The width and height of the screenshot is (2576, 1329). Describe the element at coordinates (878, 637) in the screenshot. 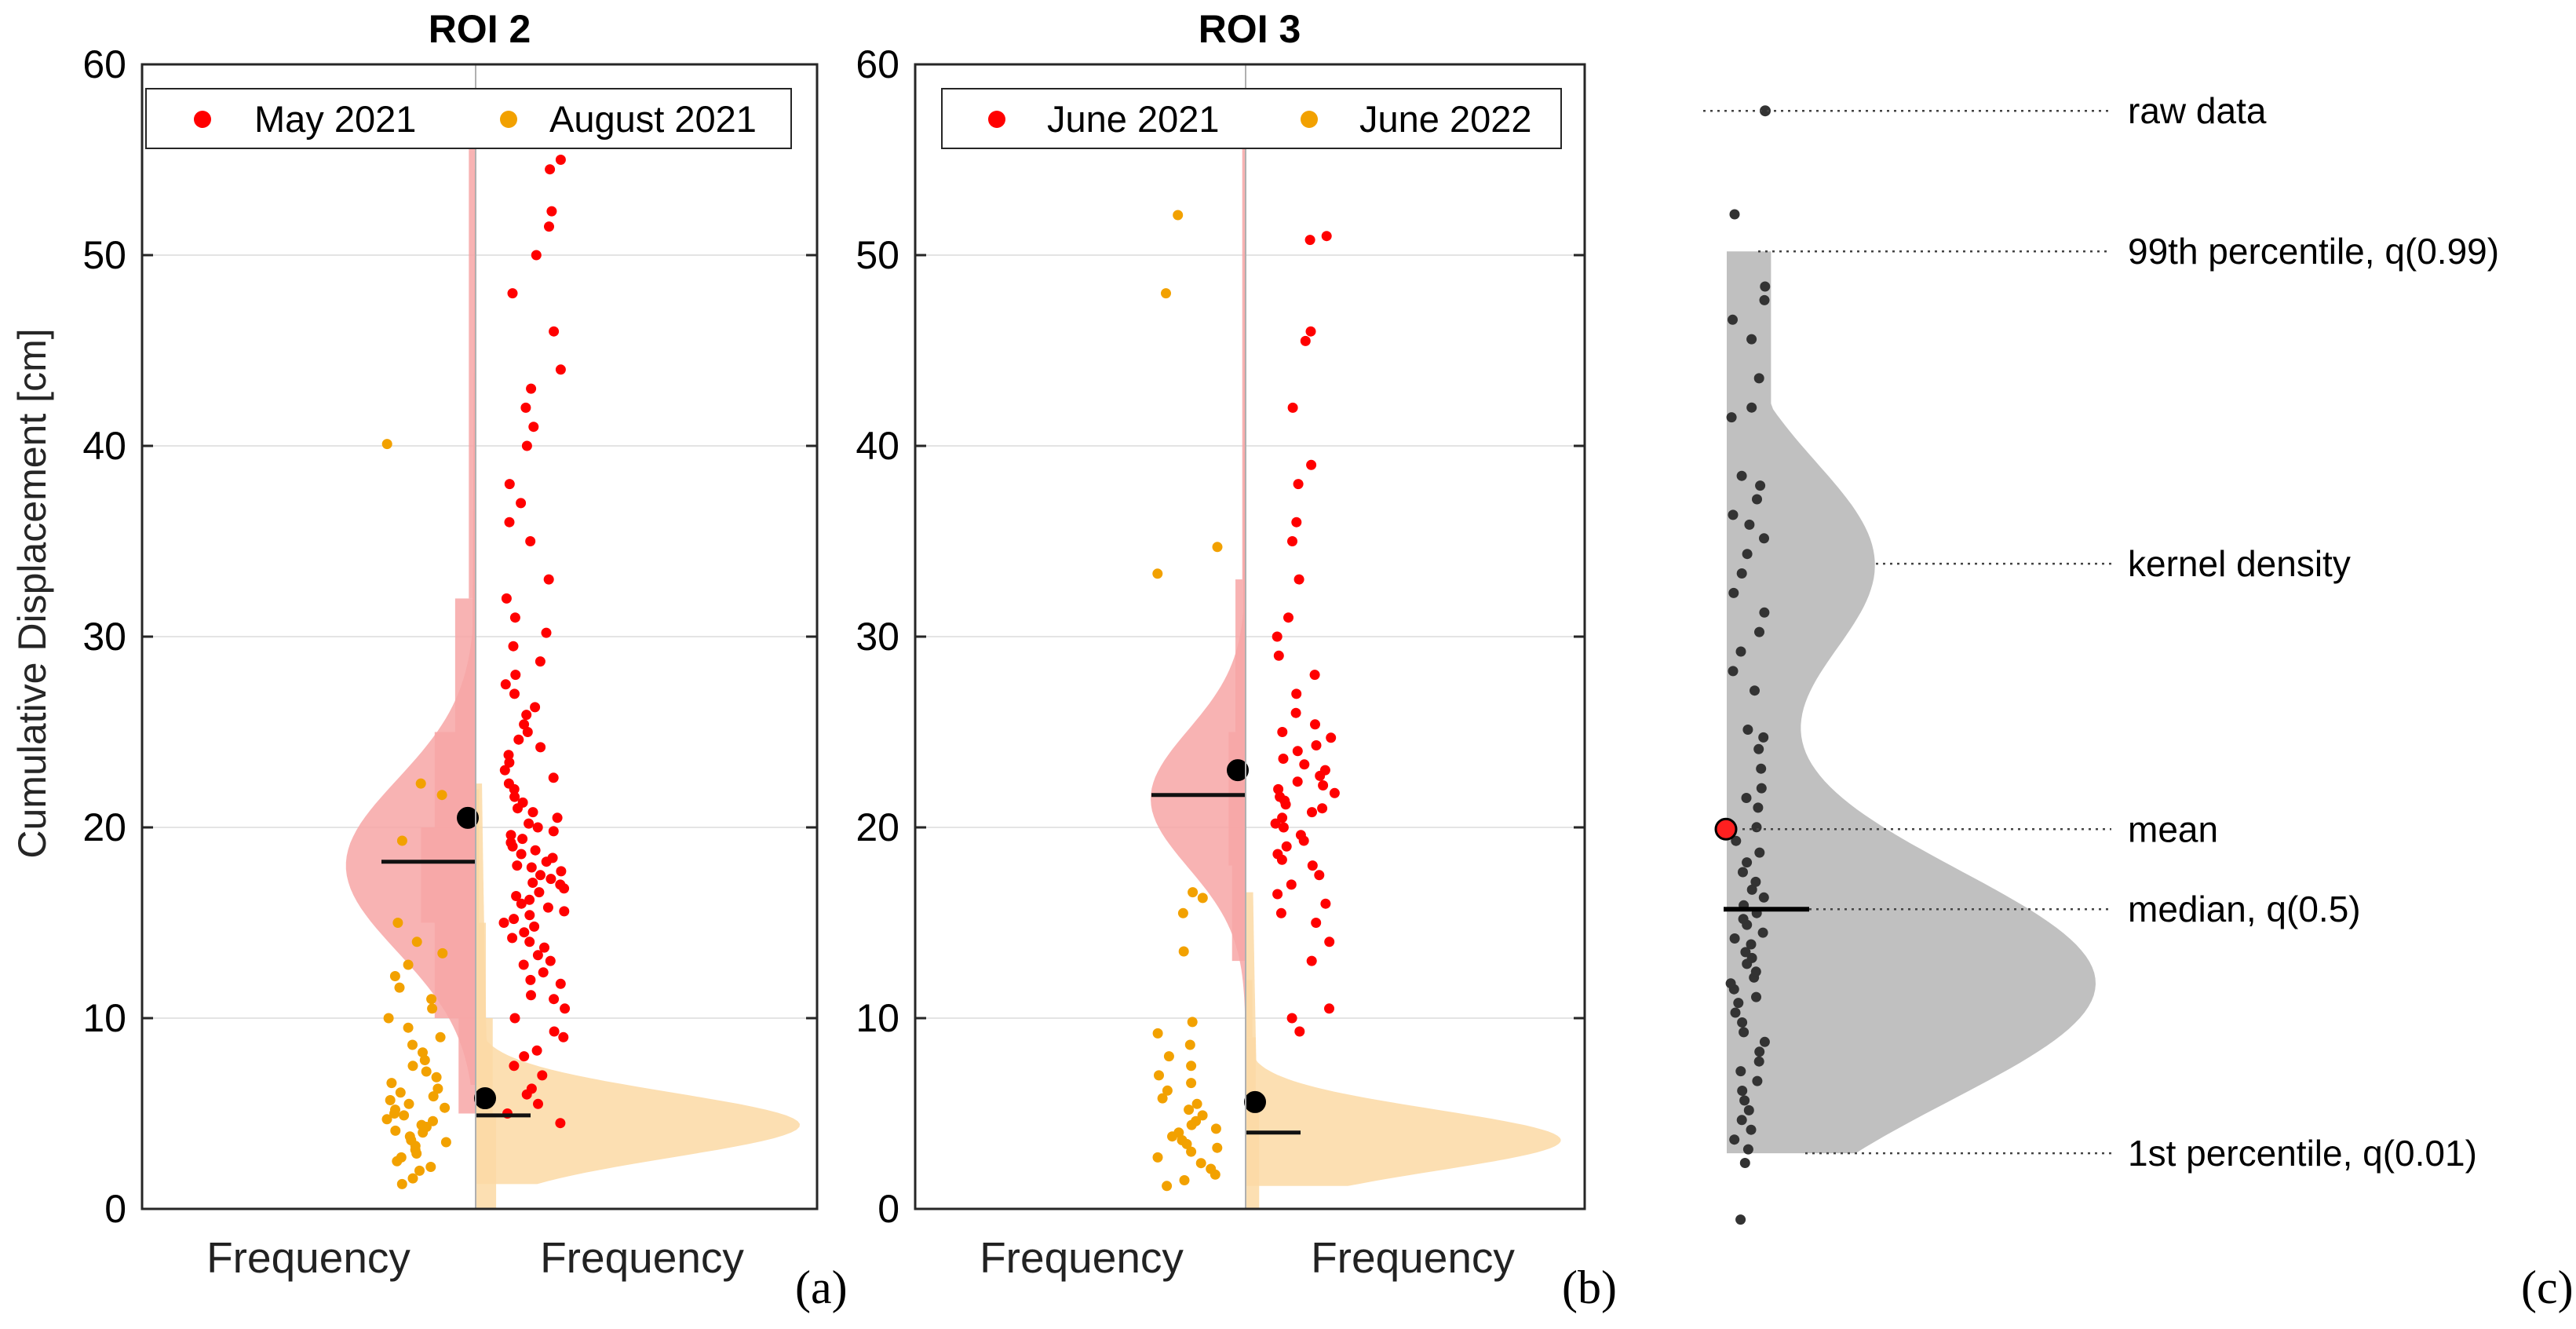

I see `y-tick-label: 30` at that location.